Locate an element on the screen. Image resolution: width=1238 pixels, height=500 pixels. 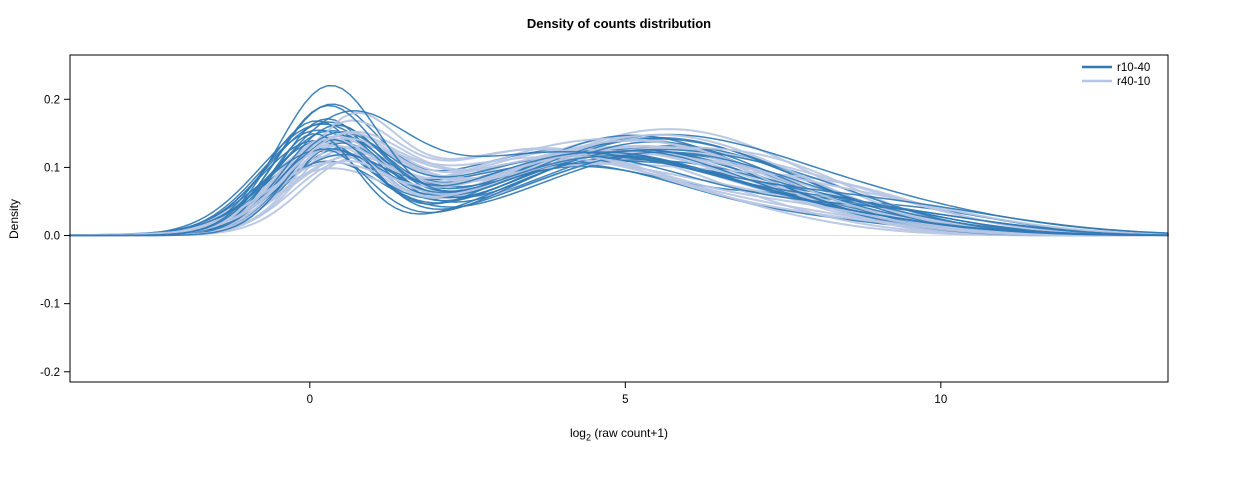
x-tick-label: 0 is located at coordinates (310, 400).